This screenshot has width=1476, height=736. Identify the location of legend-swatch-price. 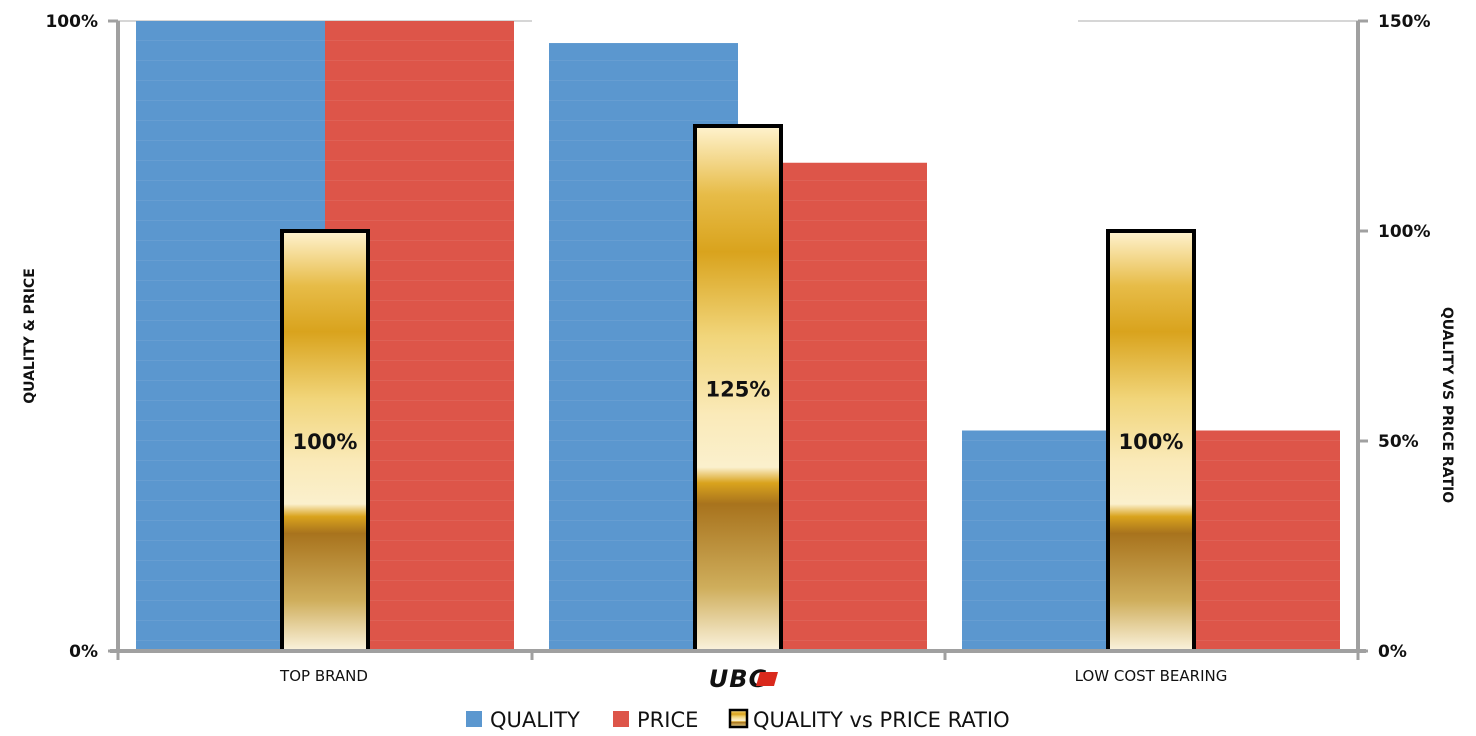
(621, 719).